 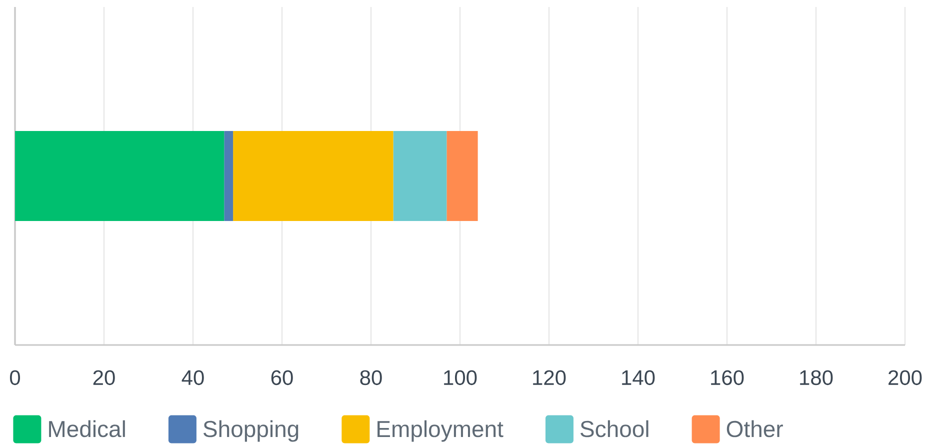 What do you see at coordinates (15, 378) in the screenshot?
I see `x-tick-label: 0` at bounding box center [15, 378].